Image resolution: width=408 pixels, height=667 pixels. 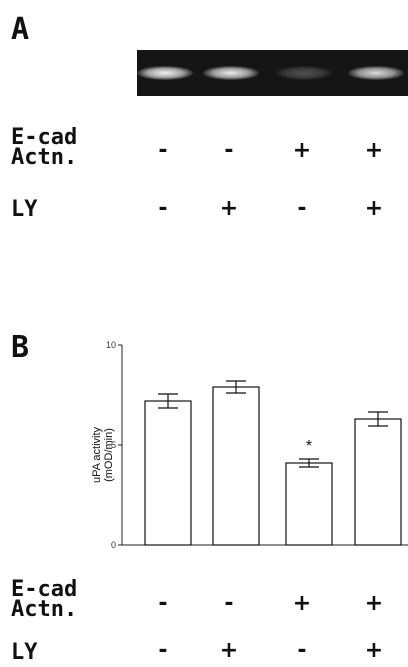 What do you see at coordinates (113, 445) in the screenshot?
I see `y-tick-label-5: 5` at bounding box center [113, 445].